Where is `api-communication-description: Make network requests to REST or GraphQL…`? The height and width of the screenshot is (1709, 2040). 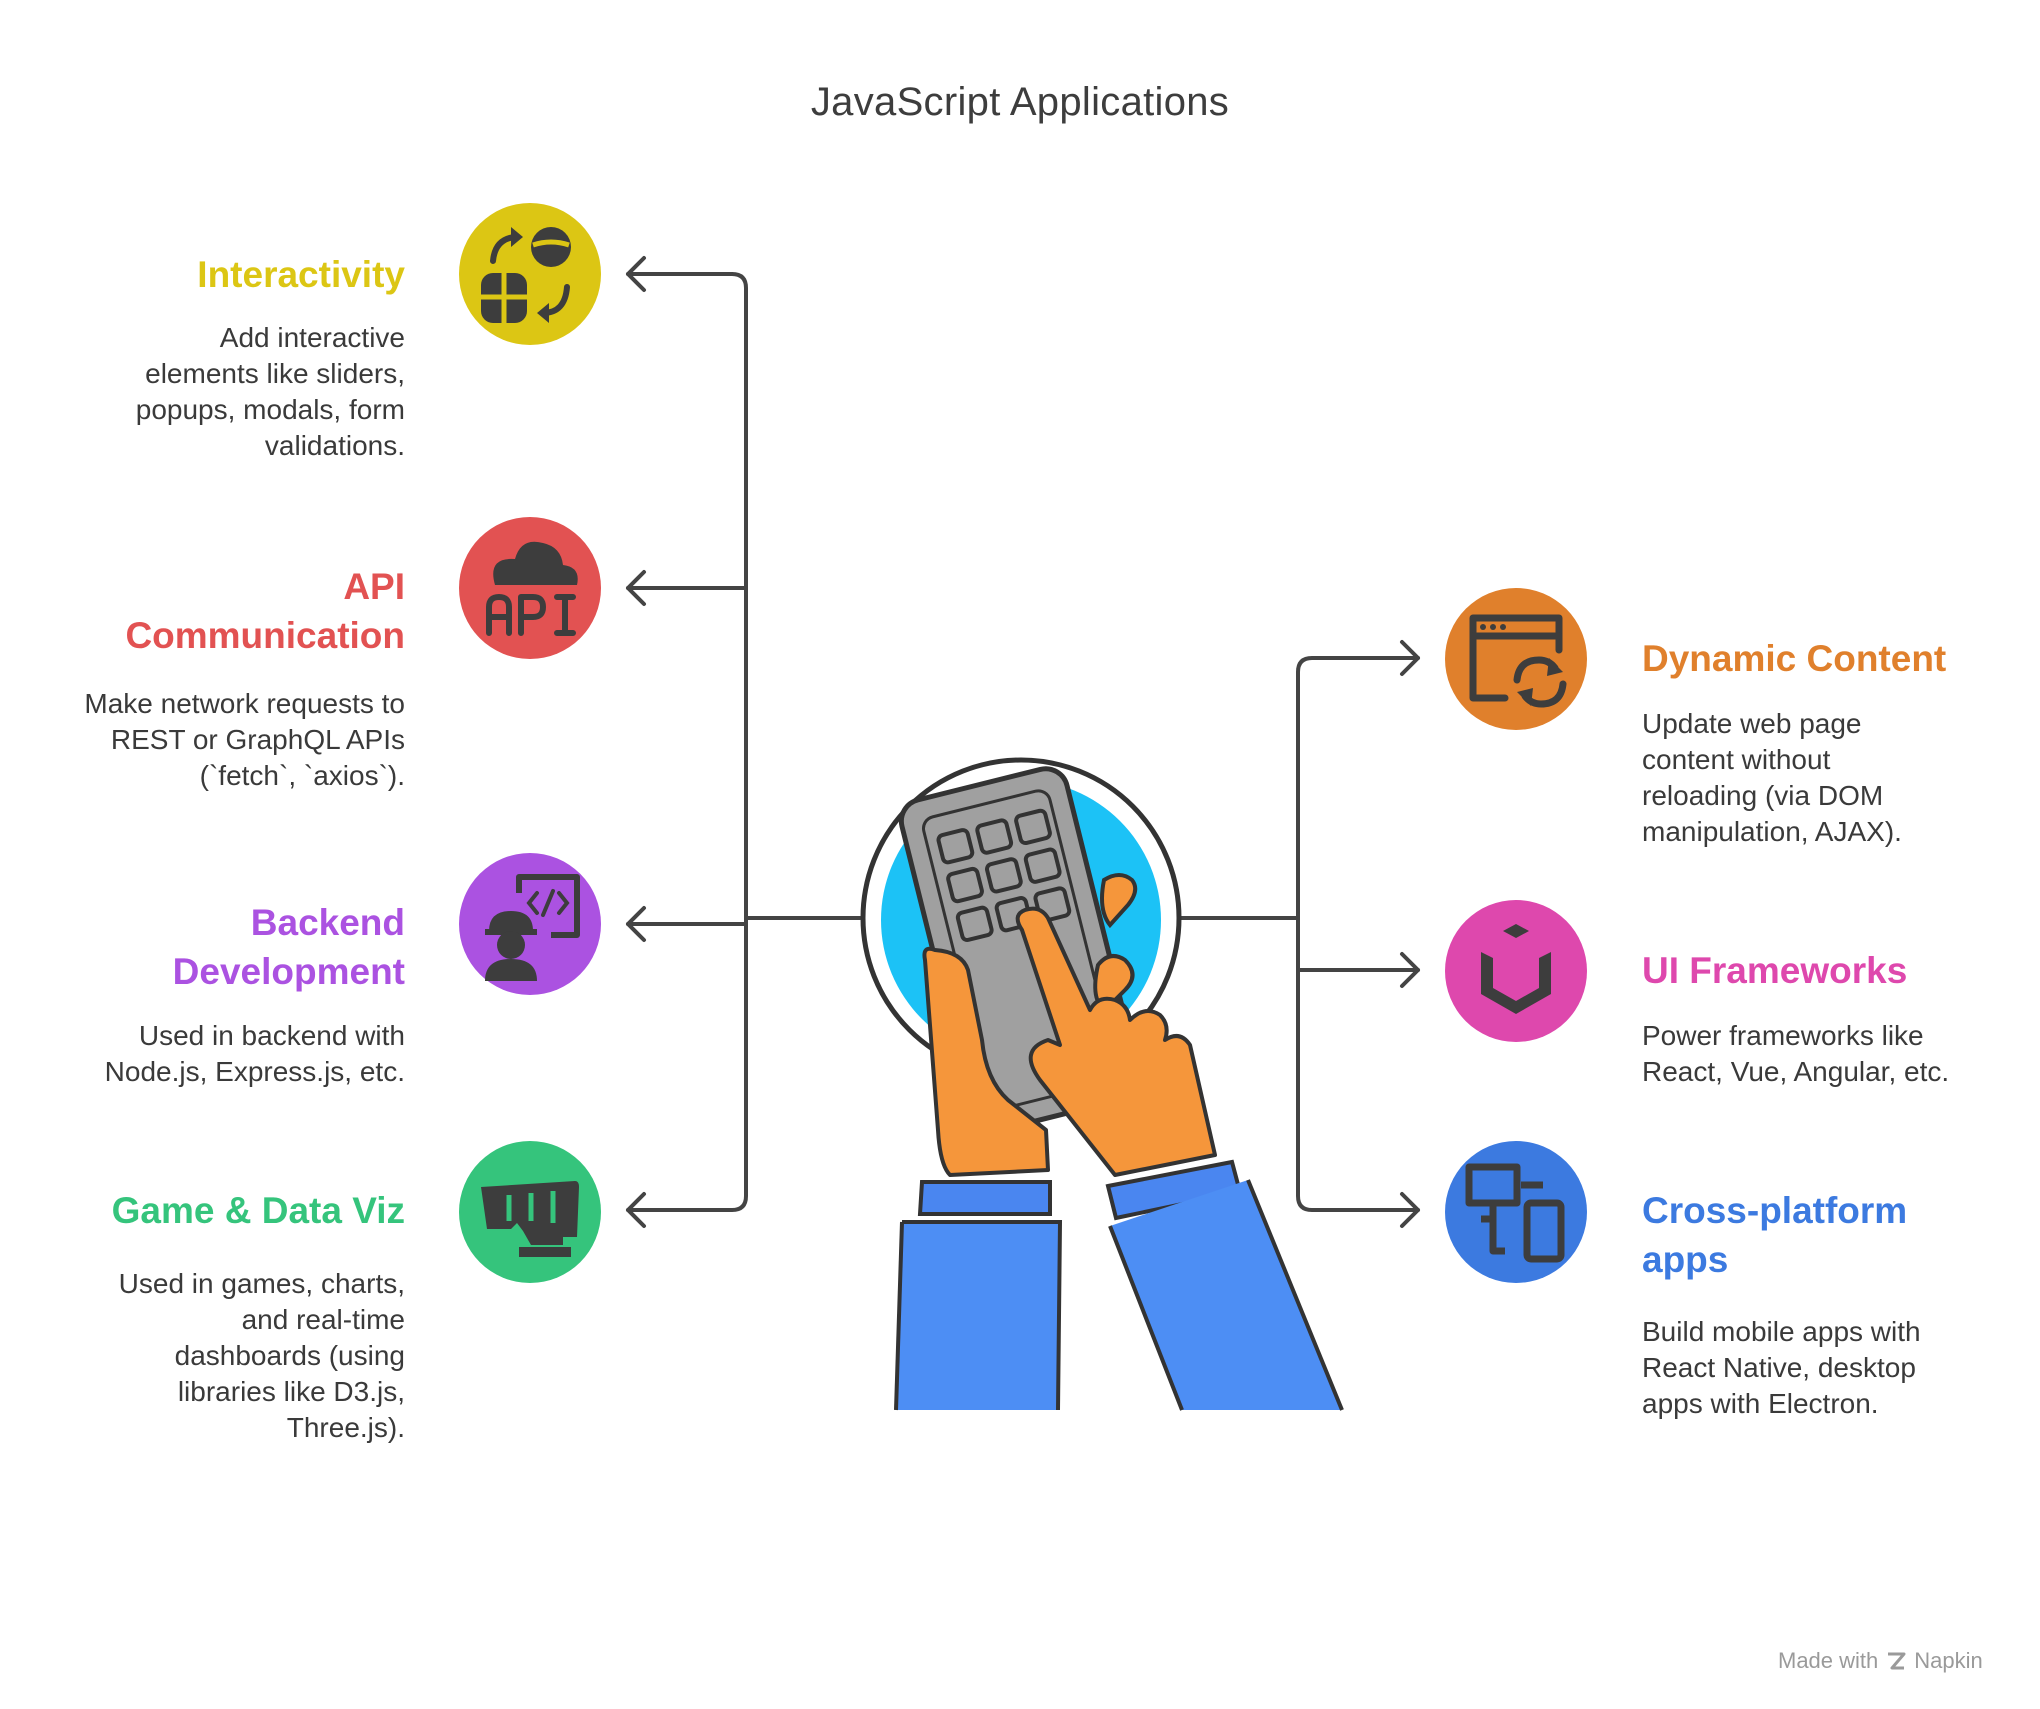
api-communication-description: Make network requests to REST or GraphQL… is located at coordinates (244, 739).